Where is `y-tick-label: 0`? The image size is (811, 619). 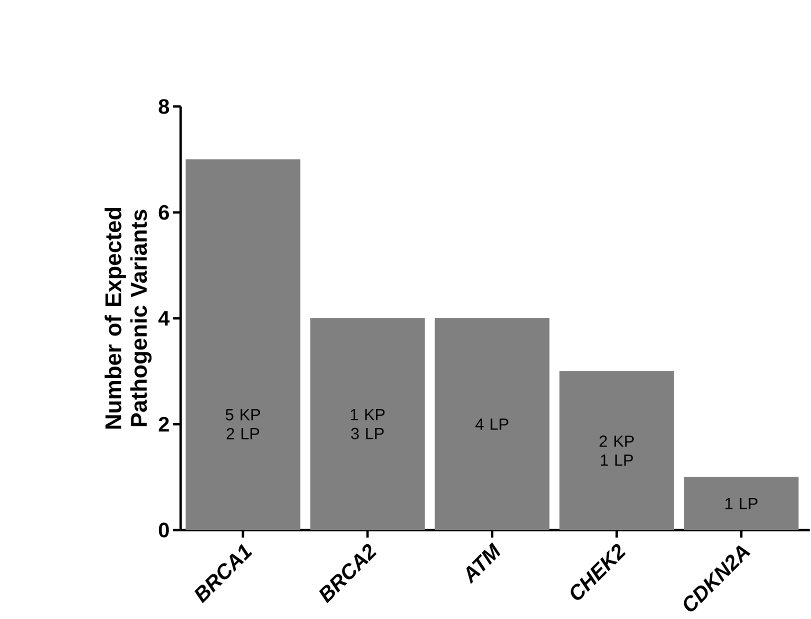 y-tick-label: 0 is located at coordinates (163, 530).